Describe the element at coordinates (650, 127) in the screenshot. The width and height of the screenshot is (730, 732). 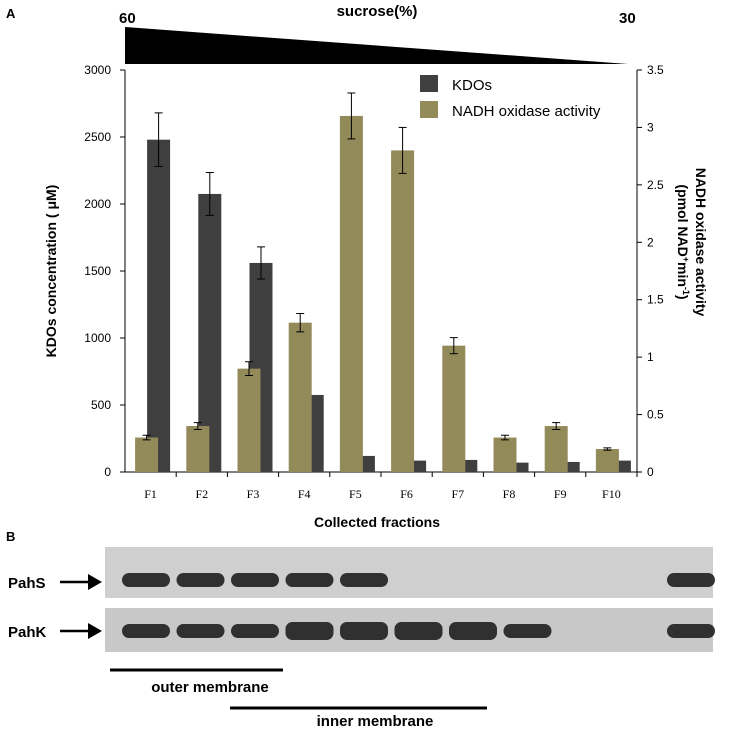
I see `y2-tick-label: 3` at that location.